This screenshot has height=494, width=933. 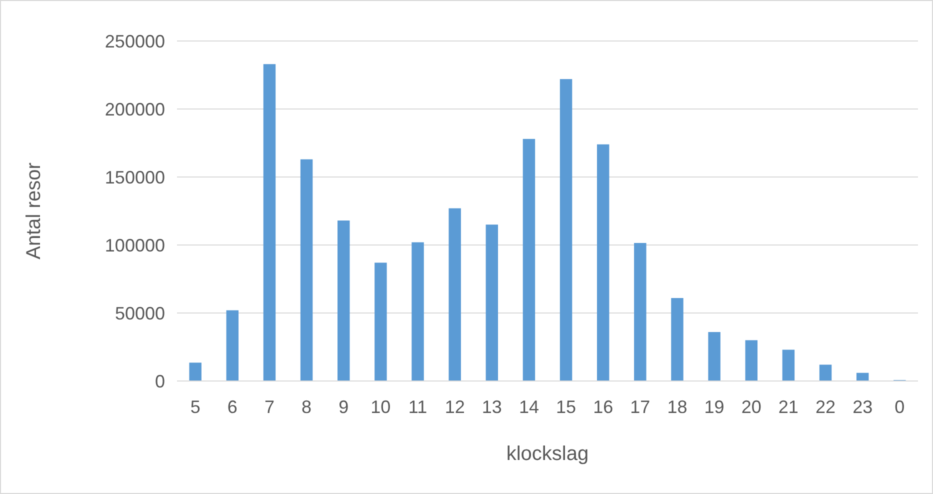 What do you see at coordinates (788, 407) in the screenshot?
I see `x-tick-label: 21` at bounding box center [788, 407].